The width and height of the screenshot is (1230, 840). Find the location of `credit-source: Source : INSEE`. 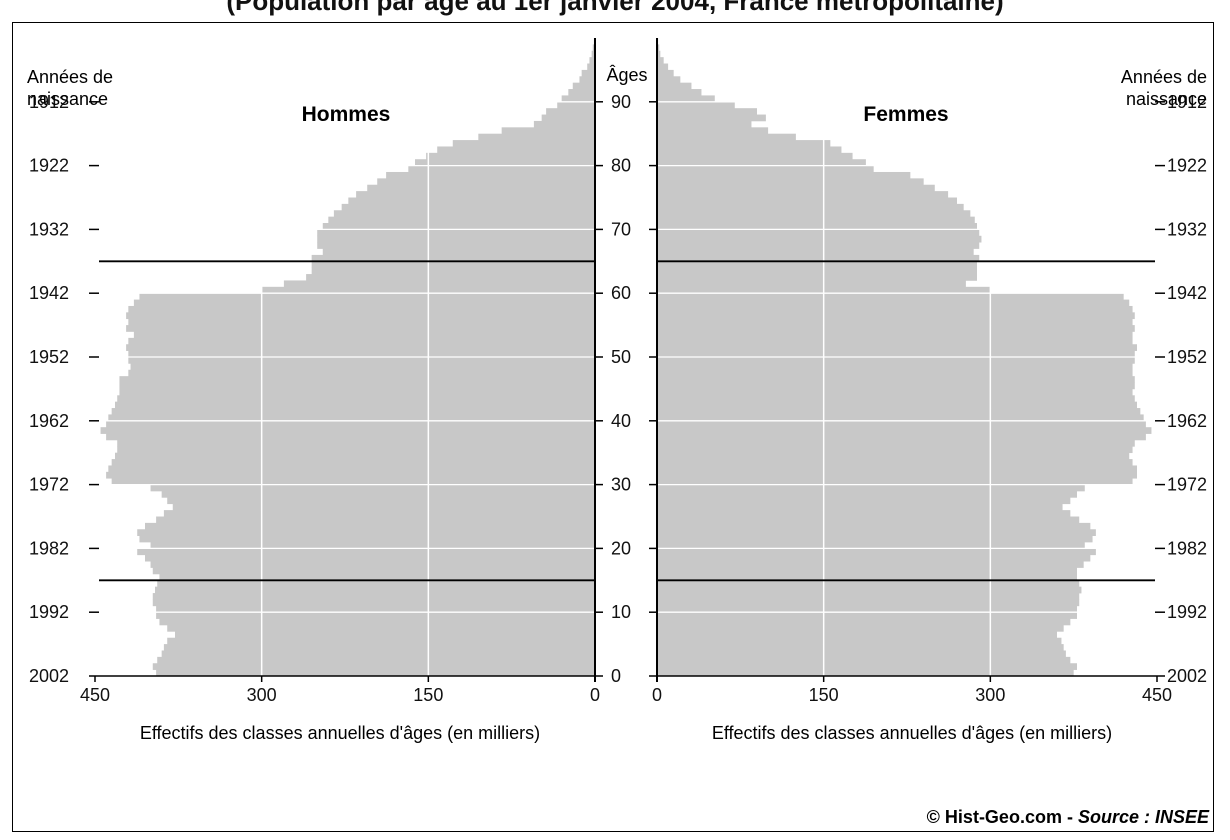

credit-source: Source : INSEE is located at coordinates (1144, 817).